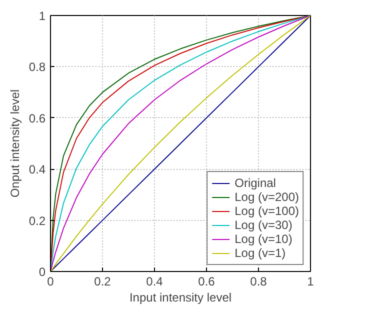 The width and height of the screenshot is (386, 321). Describe the element at coordinates (259, 281) in the screenshot. I see `x-tick-label: 0.8` at that location.